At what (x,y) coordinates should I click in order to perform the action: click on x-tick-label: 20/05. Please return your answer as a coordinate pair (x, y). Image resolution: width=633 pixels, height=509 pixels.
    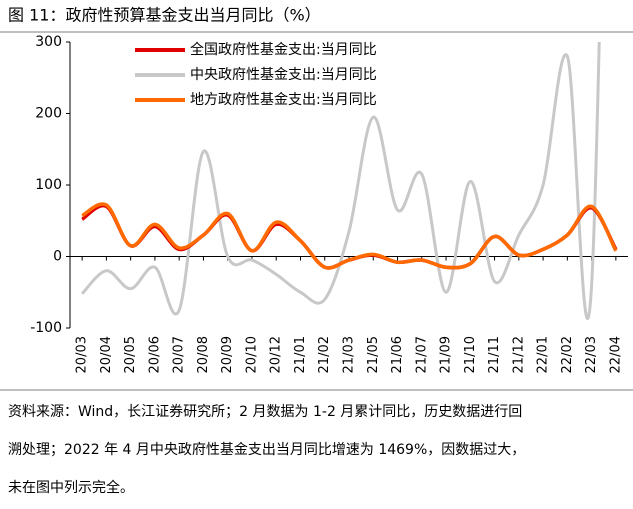
    Looking at the image, I should click on (130, 354).